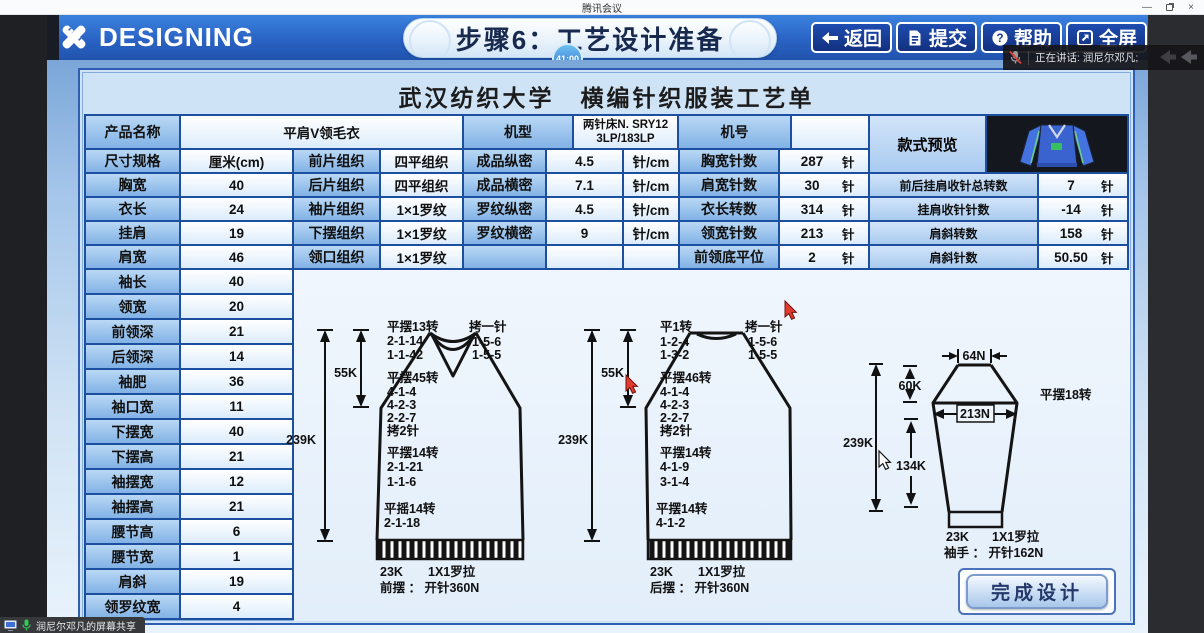 This screenshot has height=633, width=1204. Describe the element at coordinates (132, 431) in the screenshot. I see `size-label: 下摆宽` at that location.